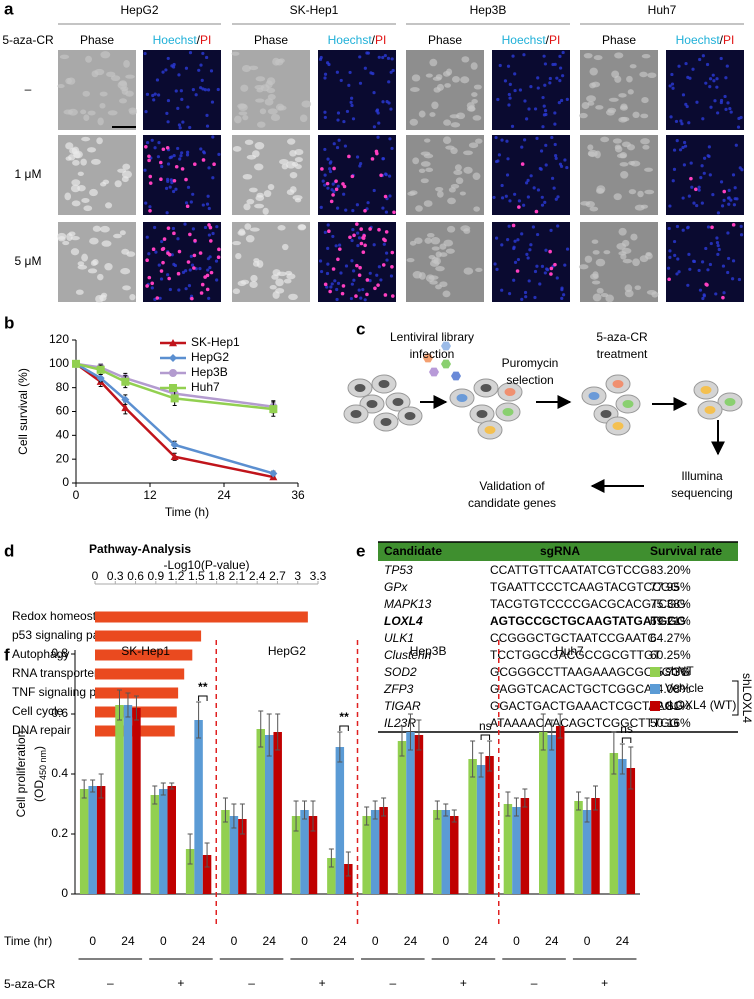 The height and width of the screenshot is (999, 754). I want to click on panel-label: b, so click(9, 322).